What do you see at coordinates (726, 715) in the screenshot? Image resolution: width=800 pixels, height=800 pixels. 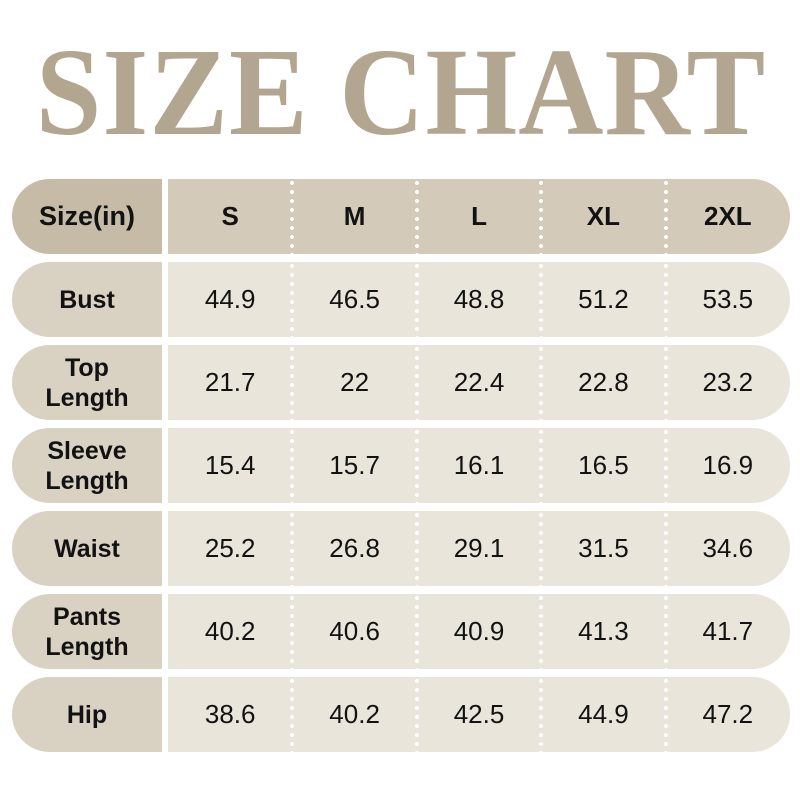 I see `table-cell: 47.2` at bounding box center [726, 715].